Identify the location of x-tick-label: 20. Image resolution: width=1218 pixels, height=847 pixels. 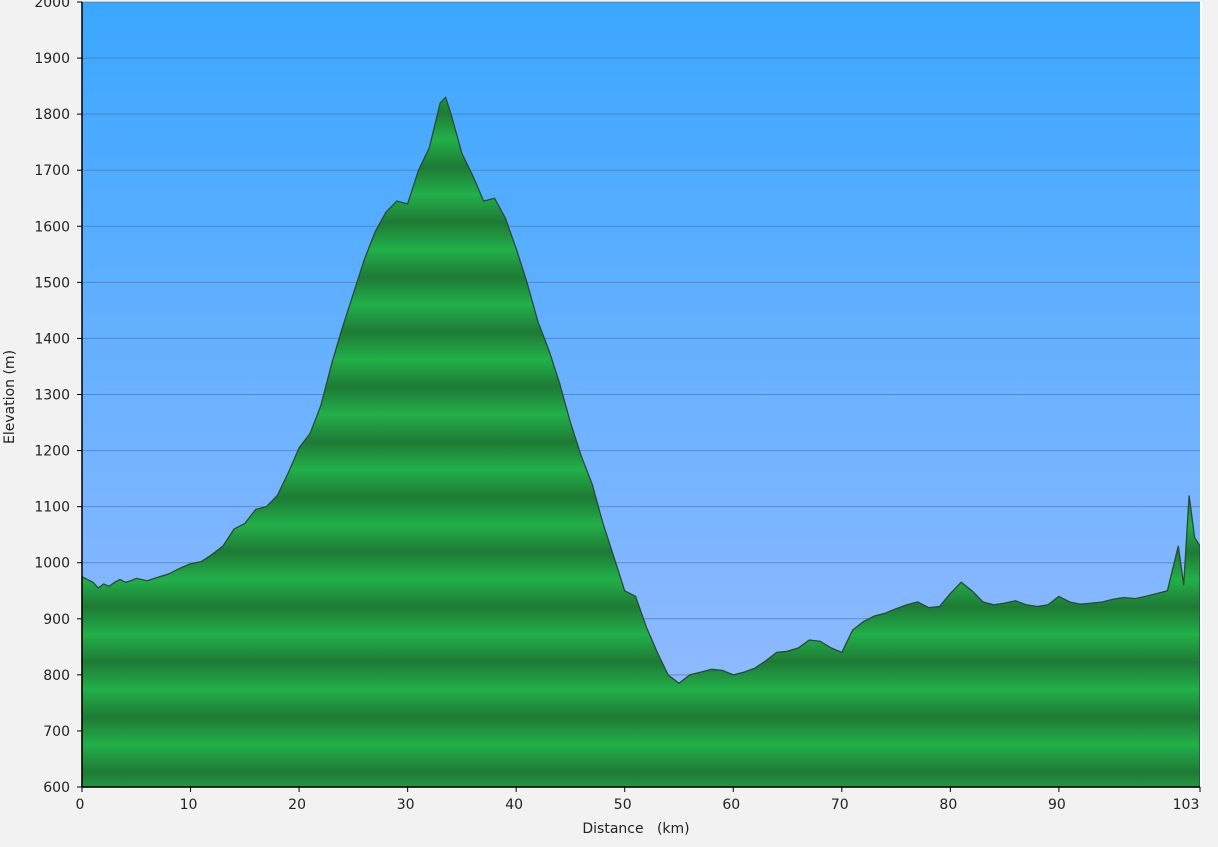
(297, 805).